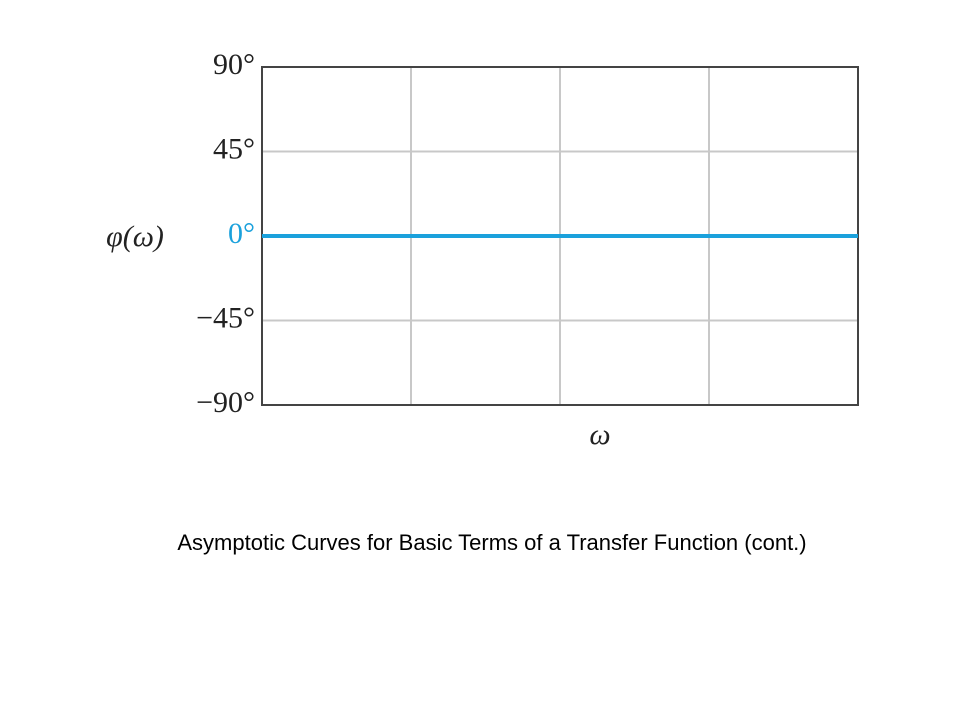  Describe the element at coordinates (234, 64) in the screenshot. I see `y-tick-label: 90°` at that location.